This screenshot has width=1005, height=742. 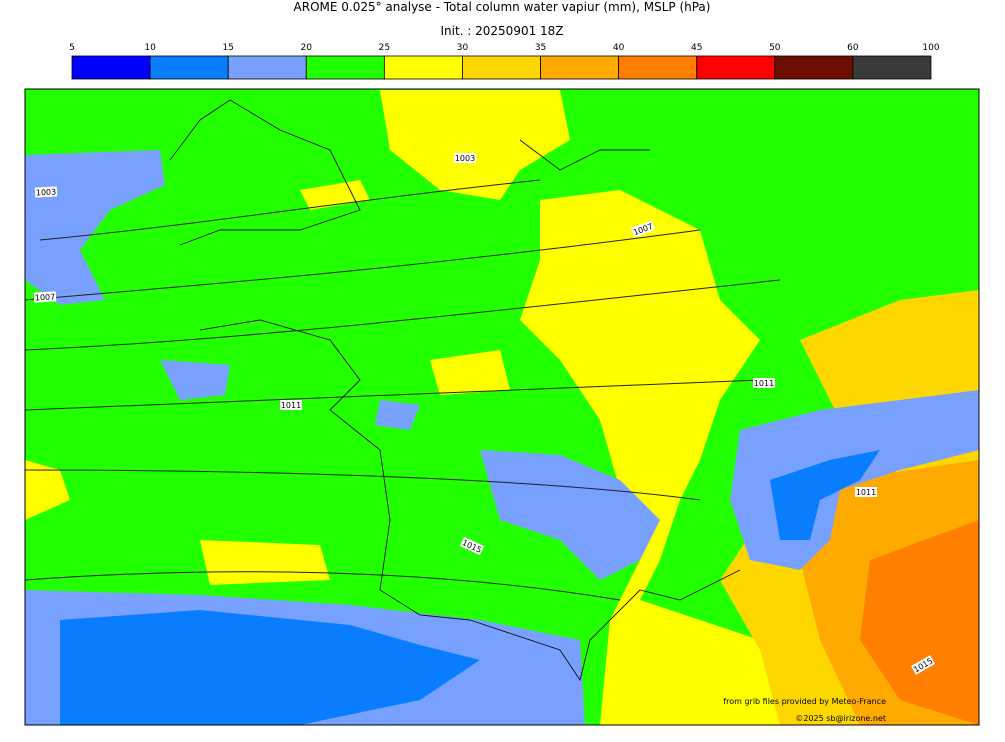 I want to click on colorbar-tick-label: 40, so click(x=619, y=48).